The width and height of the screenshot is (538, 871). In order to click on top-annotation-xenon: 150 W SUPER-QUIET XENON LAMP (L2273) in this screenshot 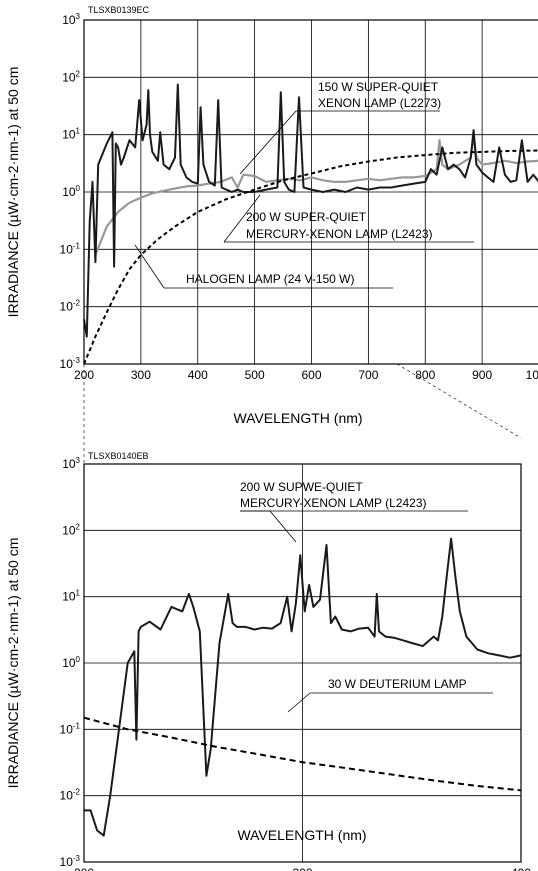, I will do `click(340, 127)`.